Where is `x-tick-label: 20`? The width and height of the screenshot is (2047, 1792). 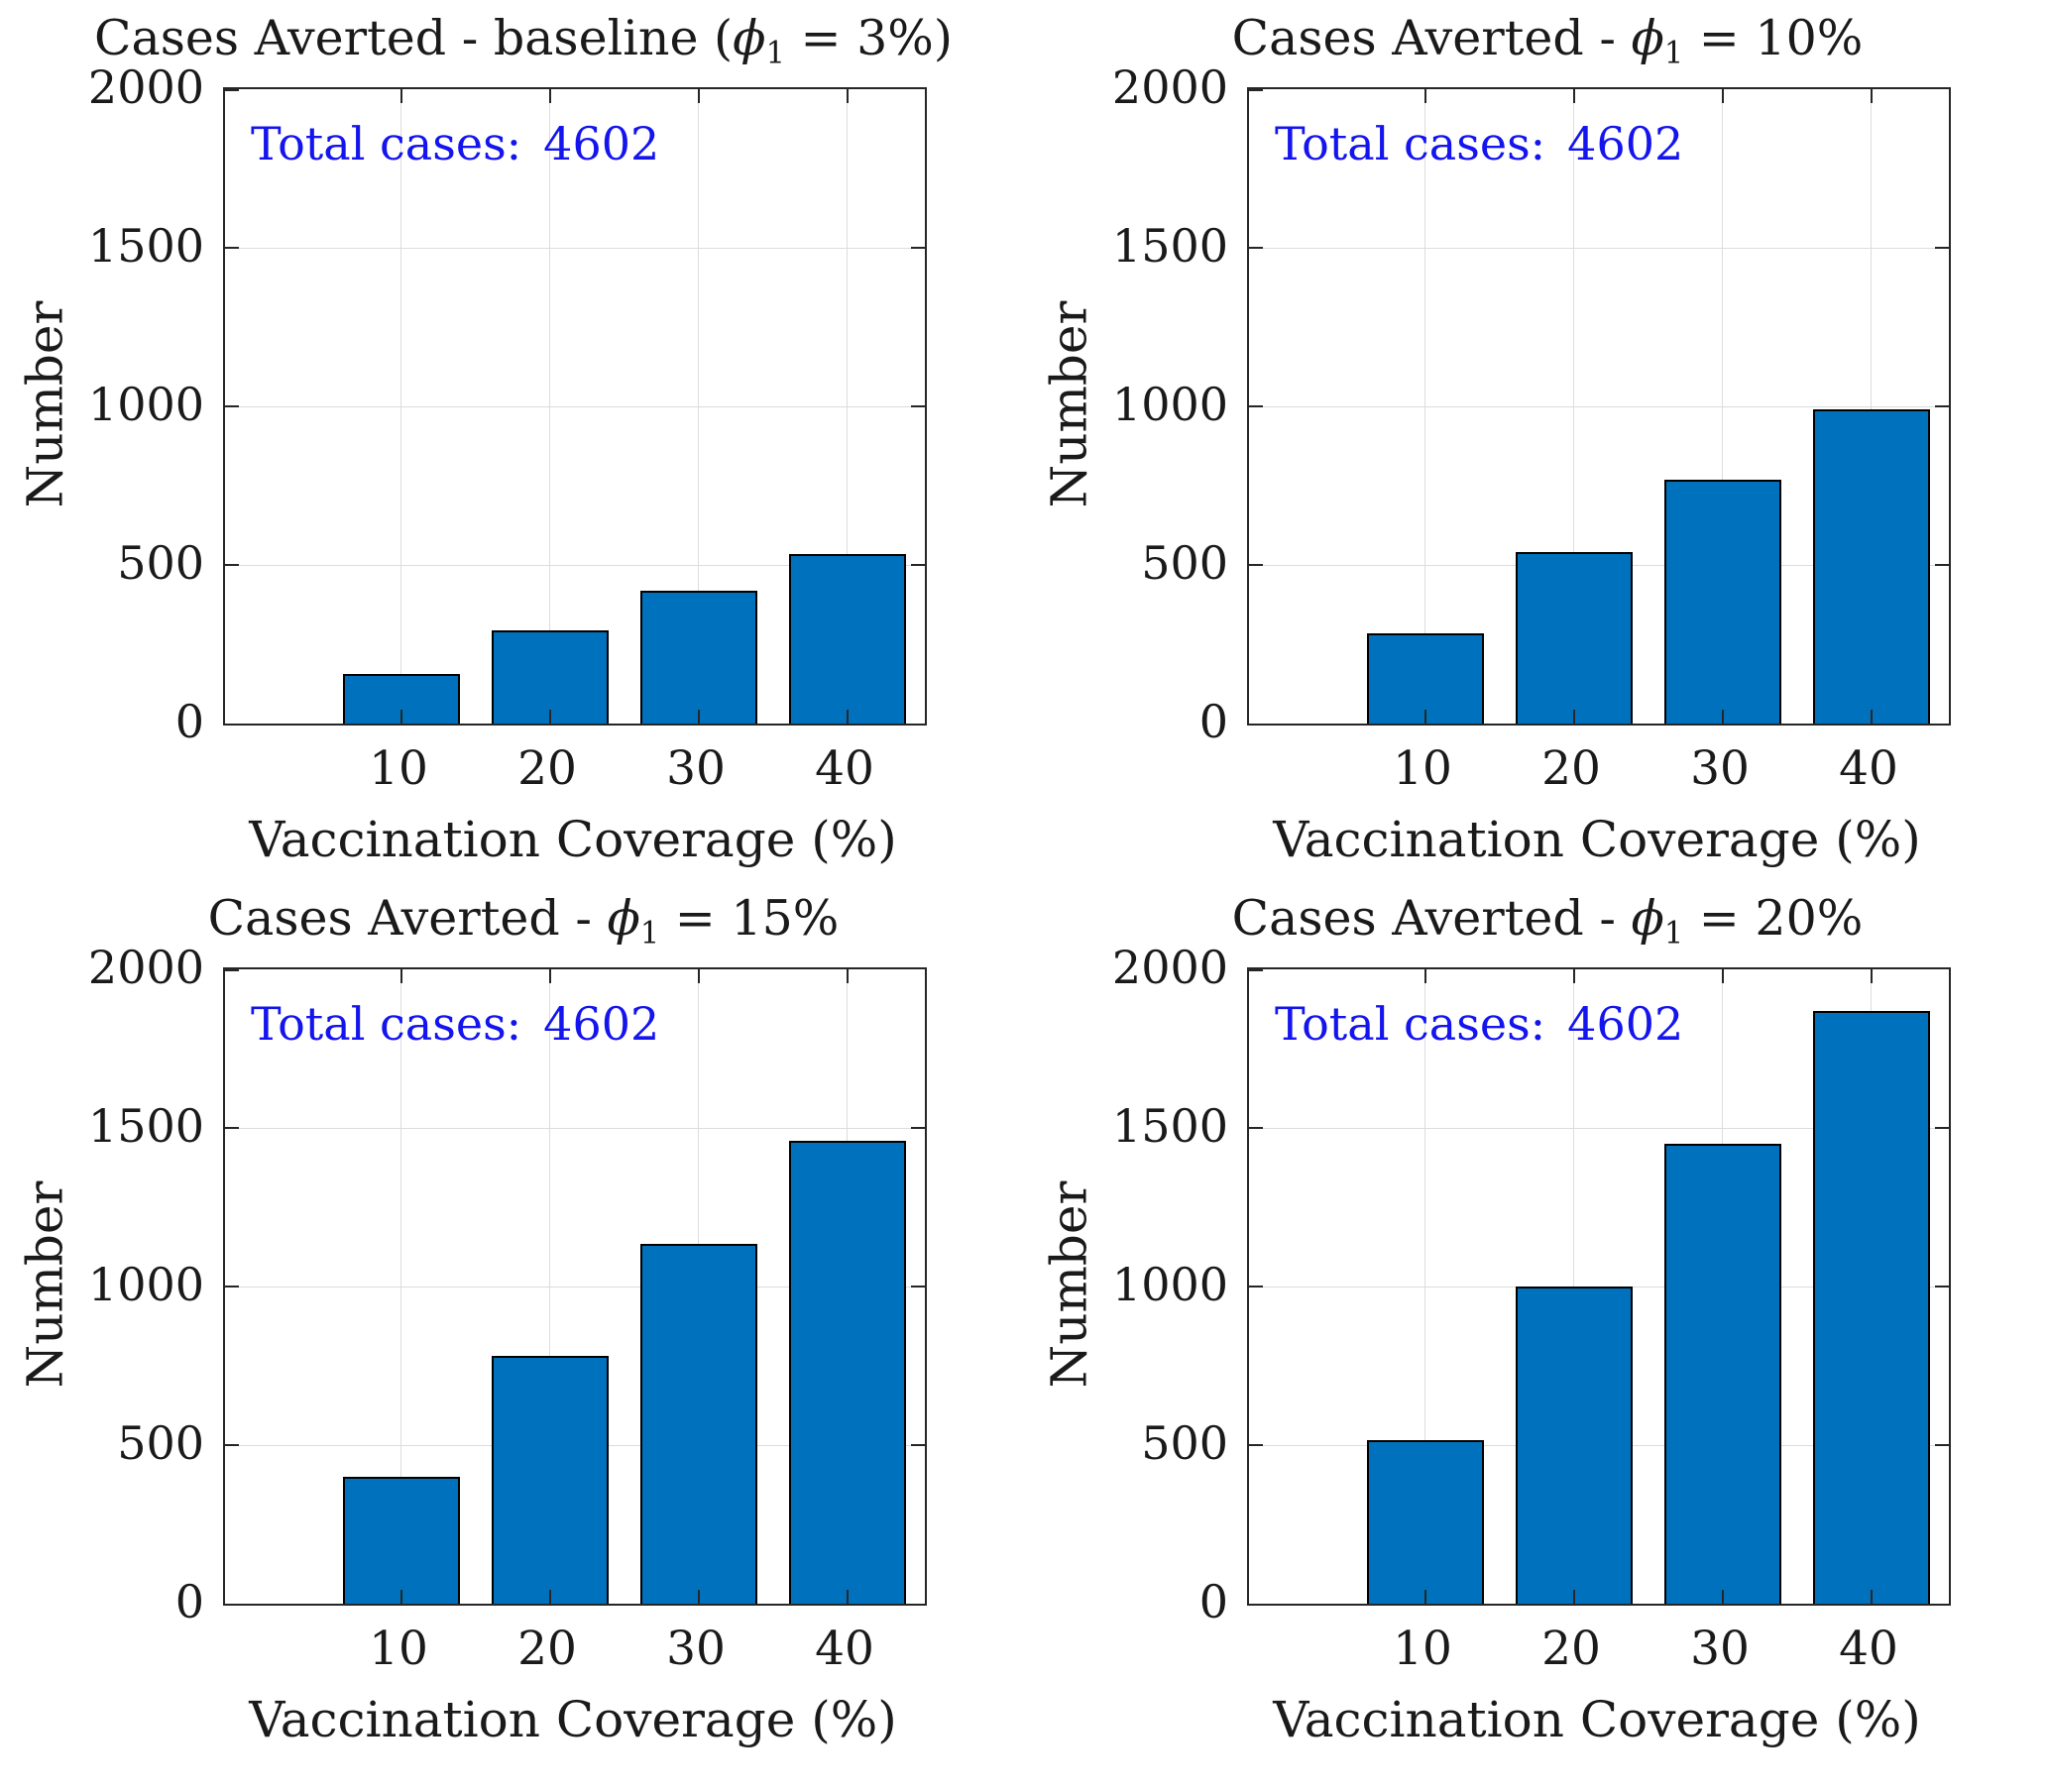
x-tick-label: 20 is located at coordinates (547, 768).